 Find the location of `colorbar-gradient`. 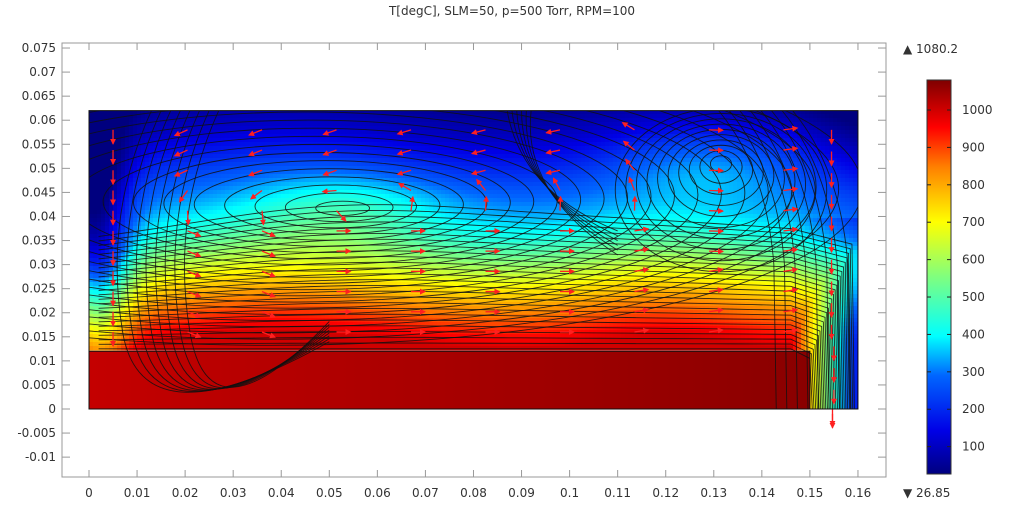

colorbar-gradient is located at coordinates (939, 277).